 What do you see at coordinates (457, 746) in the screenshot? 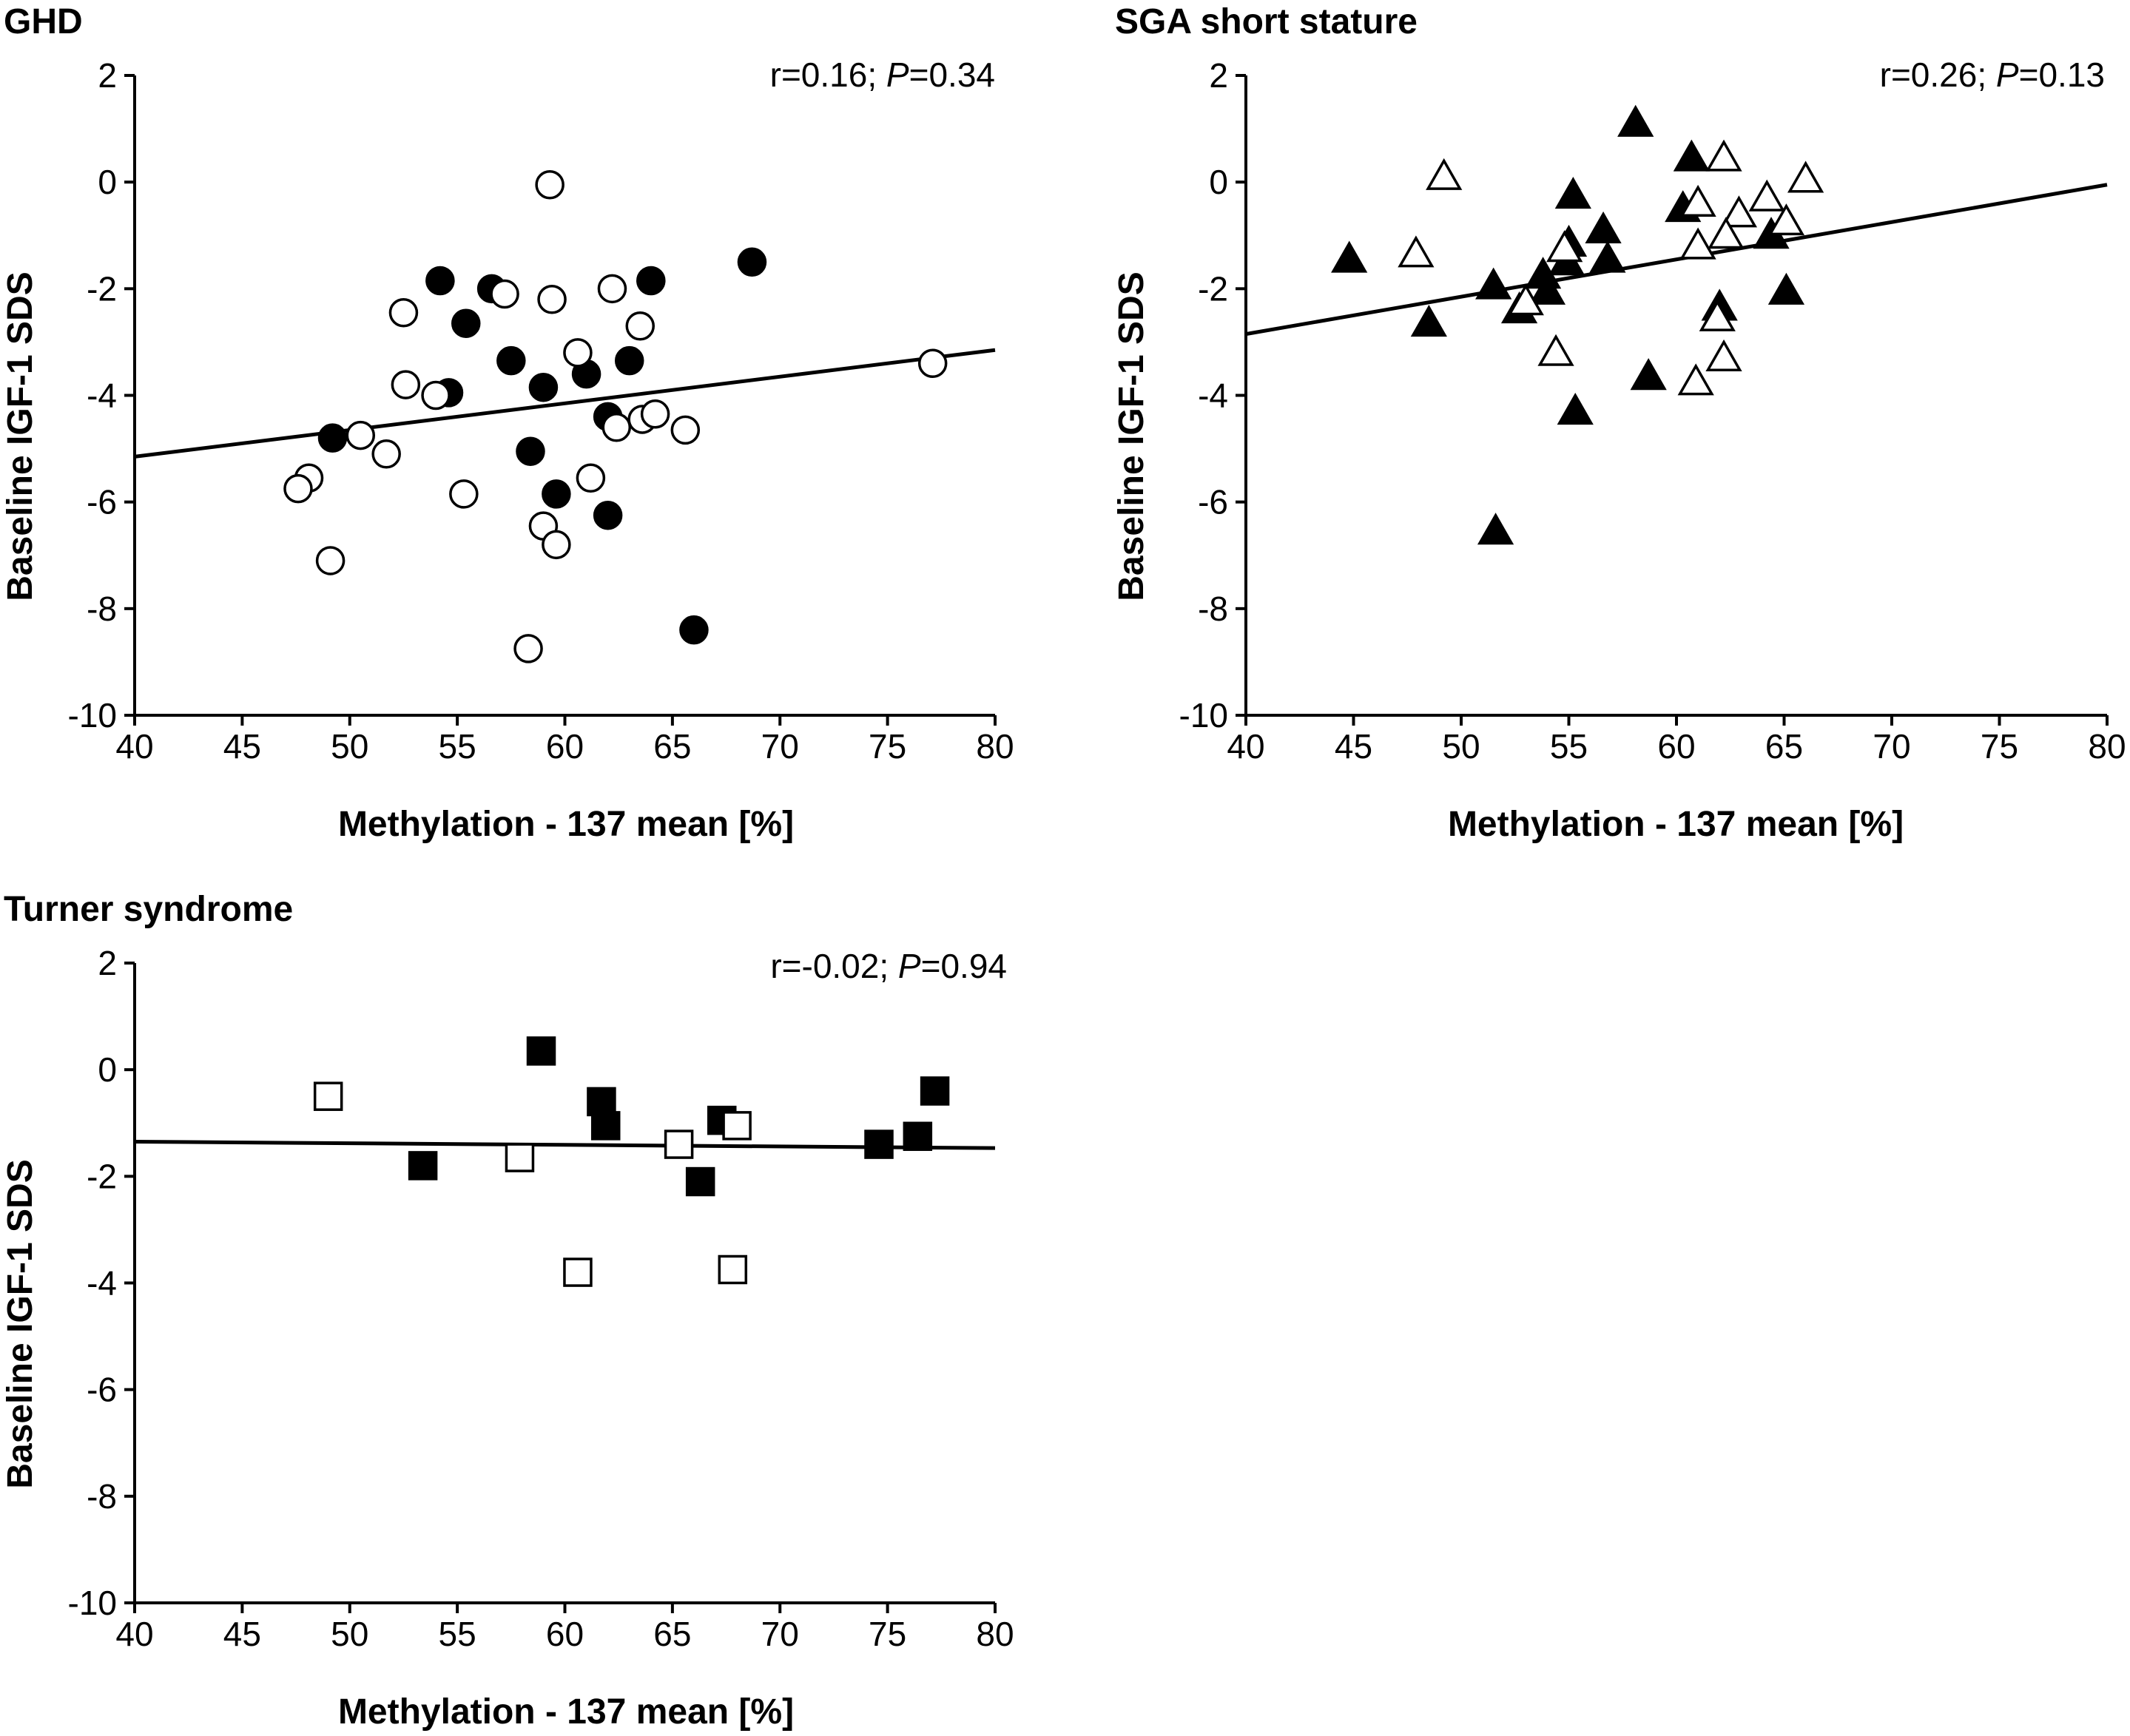
I see `ghd-x-tick-label: 55` at bounding box center [457, 746].